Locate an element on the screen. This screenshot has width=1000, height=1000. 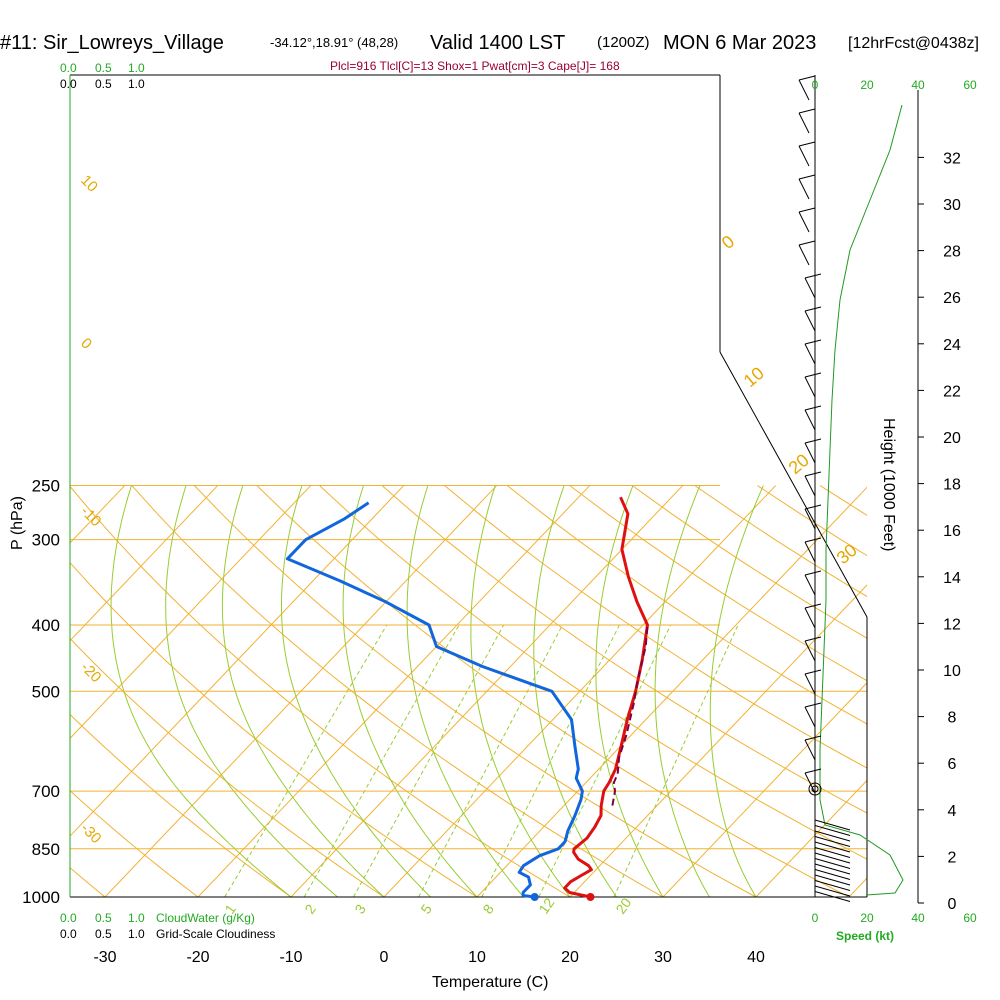
mixing-ratio-label: 8 is located at coordinates (488, 909).